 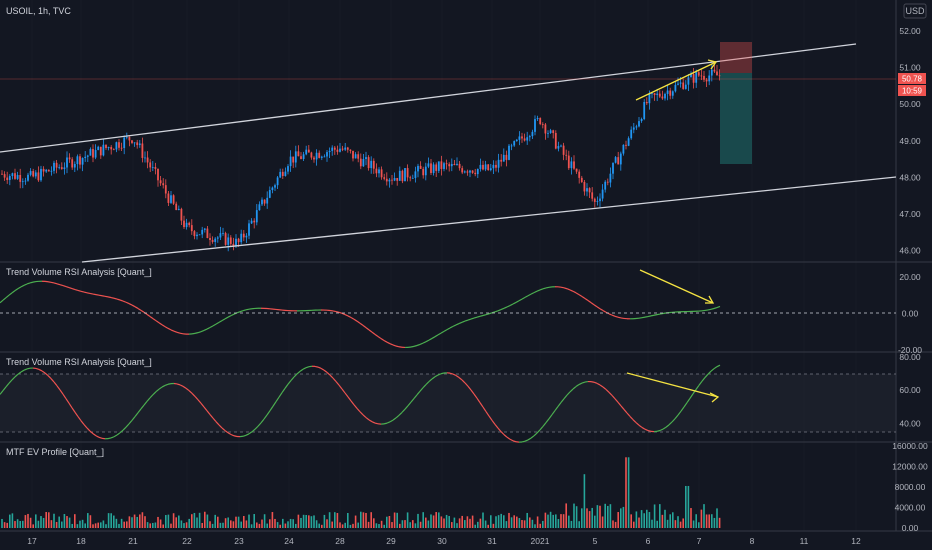 What do you see at coordinates (672, 385) in the screenshot?
I see `osc2-arrow` at bounding box center [672, 385].